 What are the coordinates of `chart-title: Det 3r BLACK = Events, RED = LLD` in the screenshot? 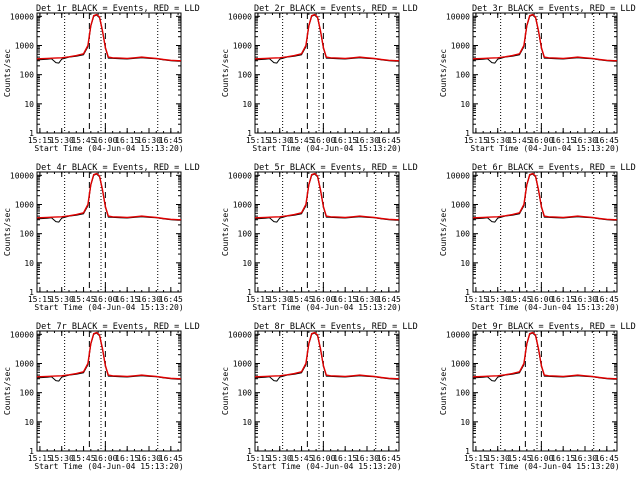 It's located at (554, 9).